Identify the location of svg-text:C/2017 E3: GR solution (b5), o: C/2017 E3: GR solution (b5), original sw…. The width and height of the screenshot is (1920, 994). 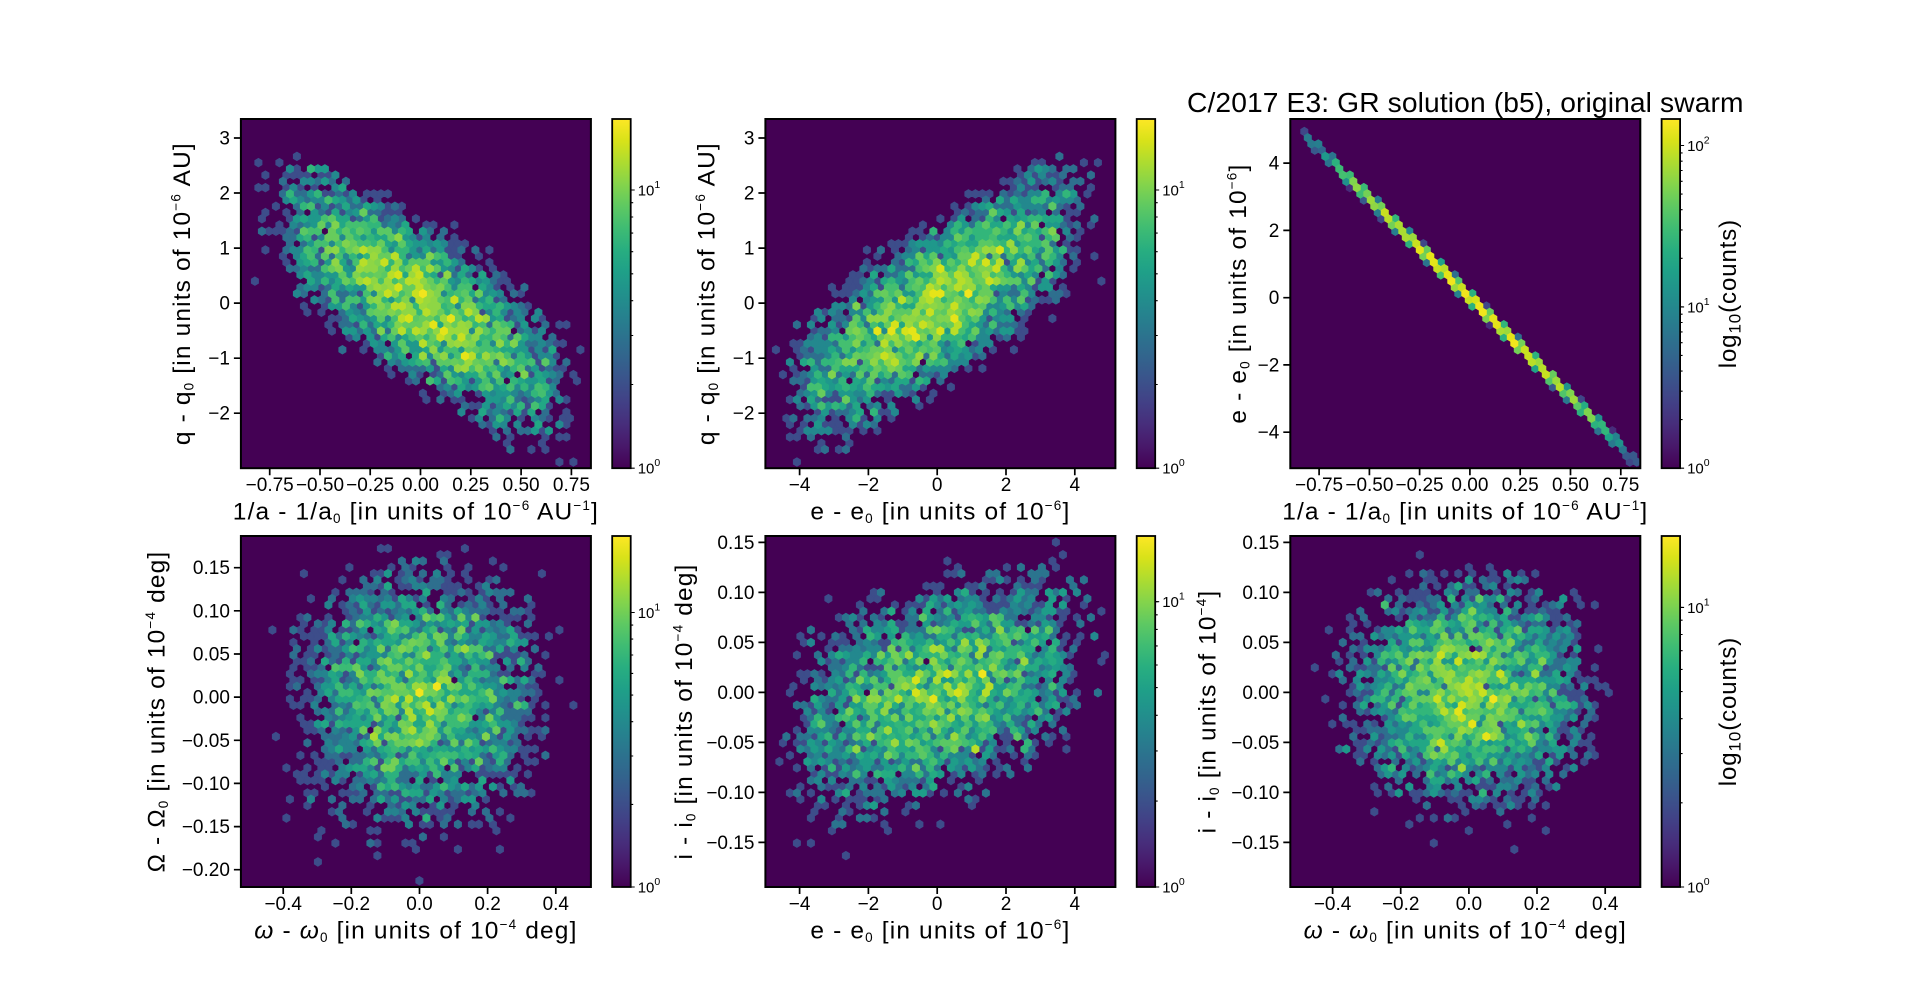
(1465, 102).